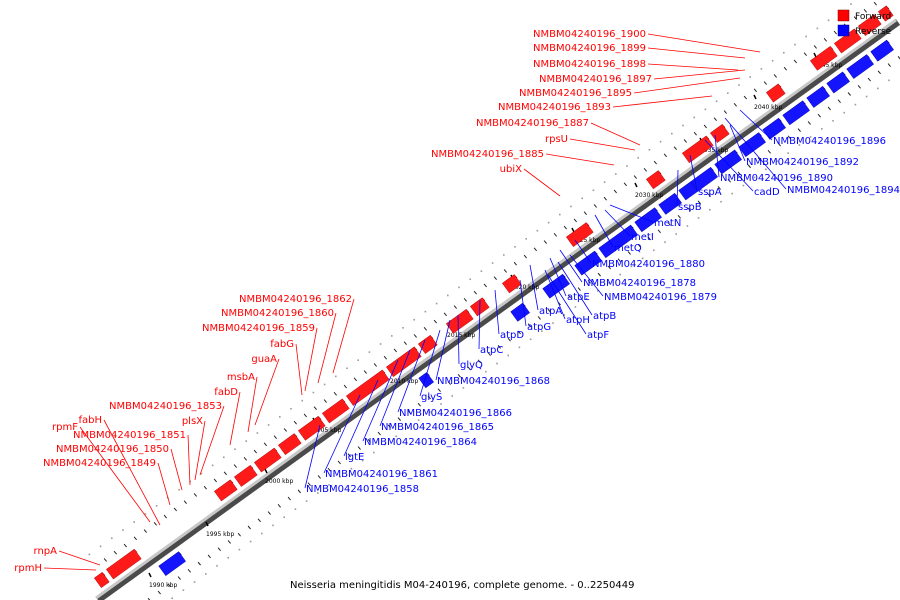  What do you see at coordinates (437, 427) in the screenshot?
I see `gene-label-nmbm04240196-1865: NMBM04240196_1865` at bounding box center [437, 427].